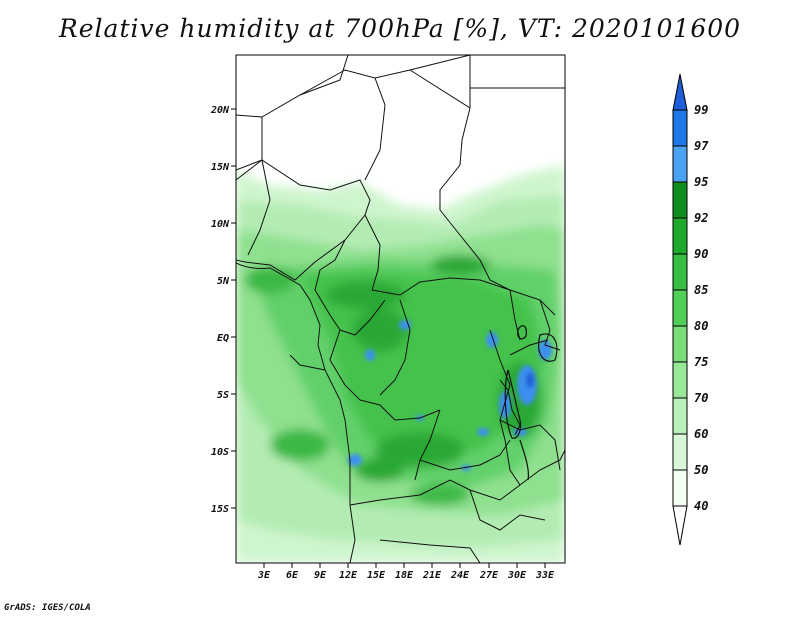  Describe the element at coordinates (292, 575) in the screenshot. I see `lon-tick-label: 6E` at that location.